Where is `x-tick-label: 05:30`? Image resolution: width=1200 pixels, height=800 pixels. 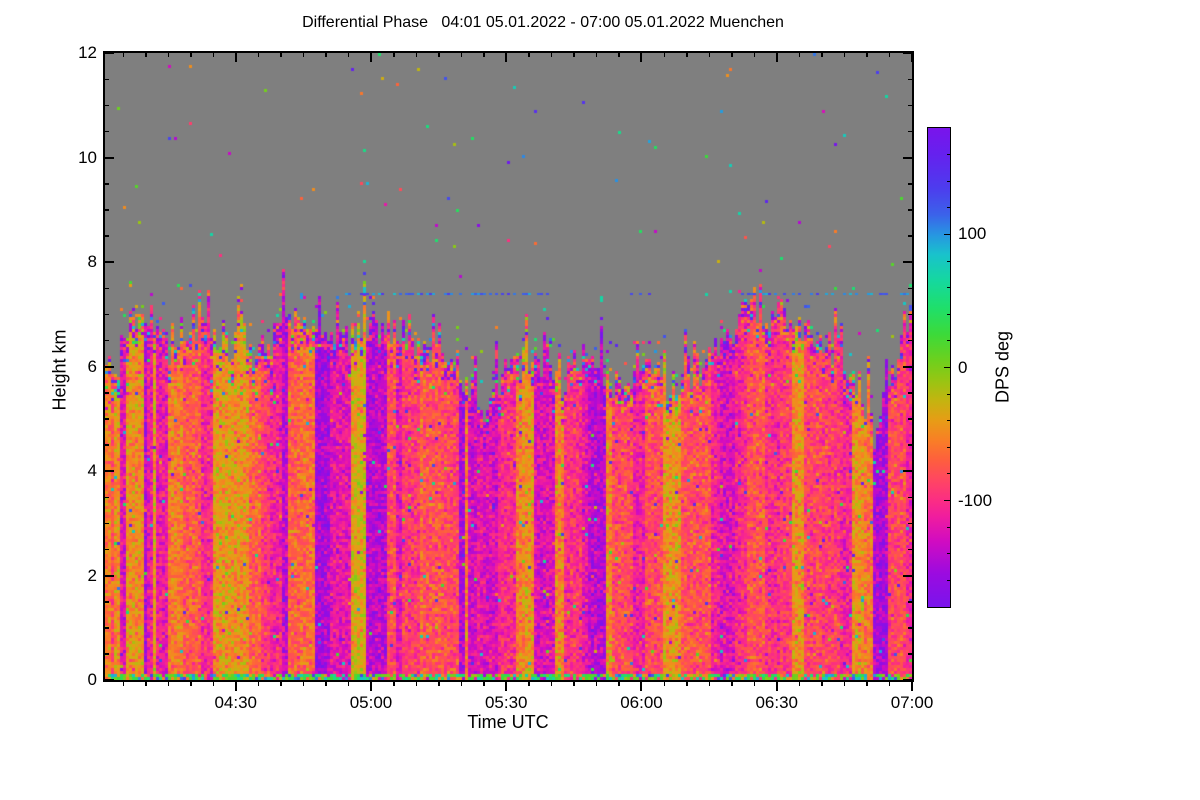
x-tick-label: 05:30 is located at coordinates (506, 702).